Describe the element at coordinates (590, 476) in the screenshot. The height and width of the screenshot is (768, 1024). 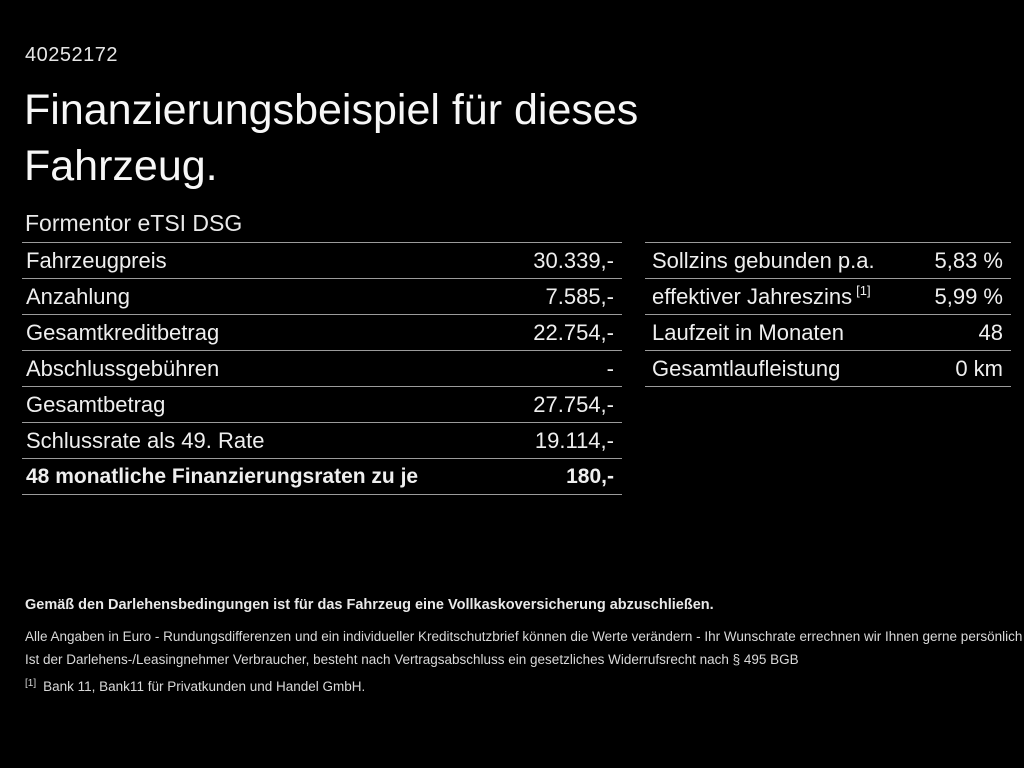
I see `row-value: 180,-` at that location.